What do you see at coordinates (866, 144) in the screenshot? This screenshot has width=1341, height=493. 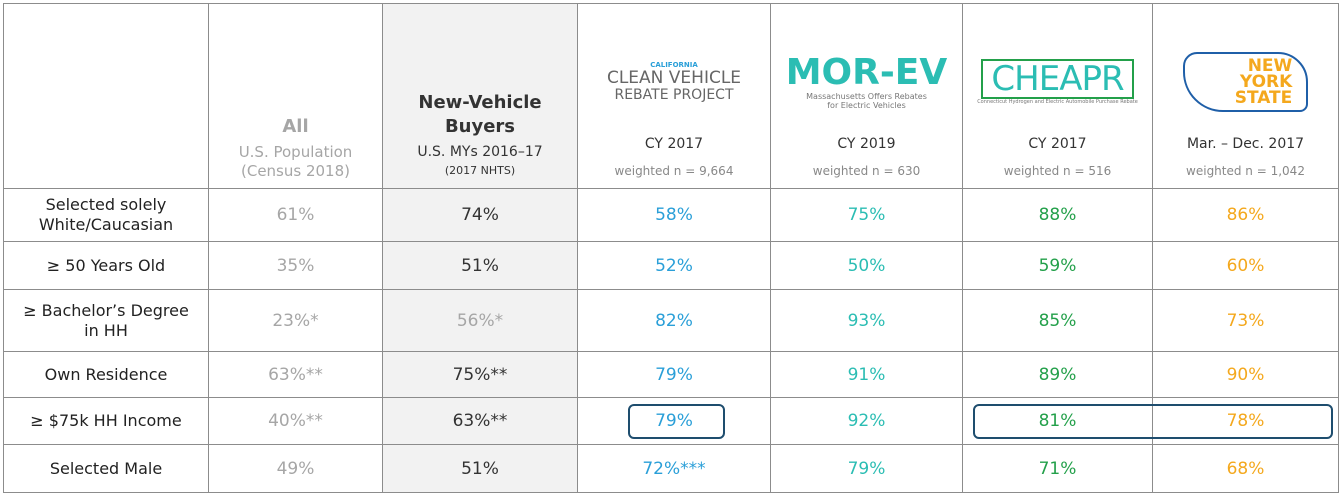 I see `column-subtitle: CY 2019` at bounding box center [866, 144].